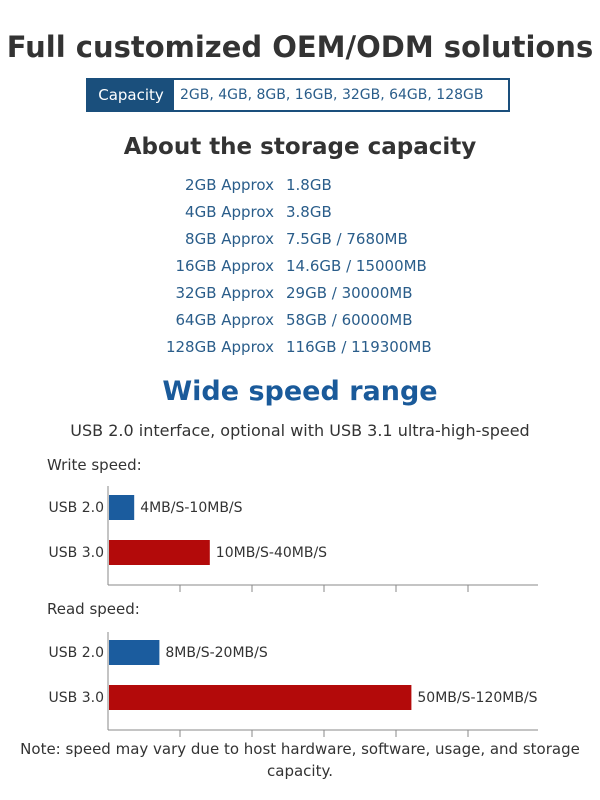 This screenshot has width=600, height=800. Describe the element at coordinates (224, 266) in the screenshot. I see `capacity-nominal: 16GB Approx` at that location.